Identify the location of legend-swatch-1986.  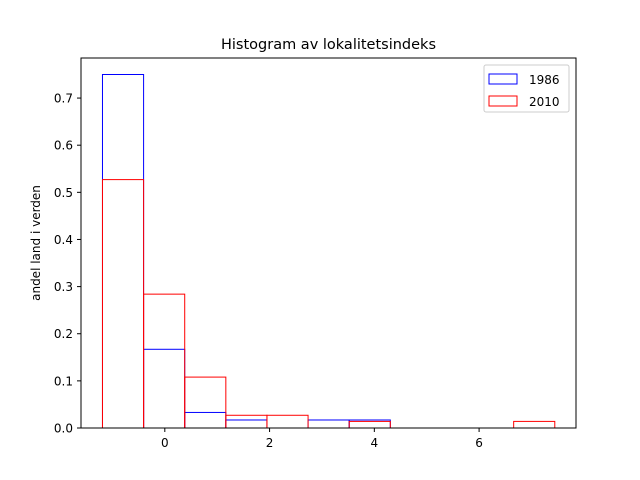
(503, 79).